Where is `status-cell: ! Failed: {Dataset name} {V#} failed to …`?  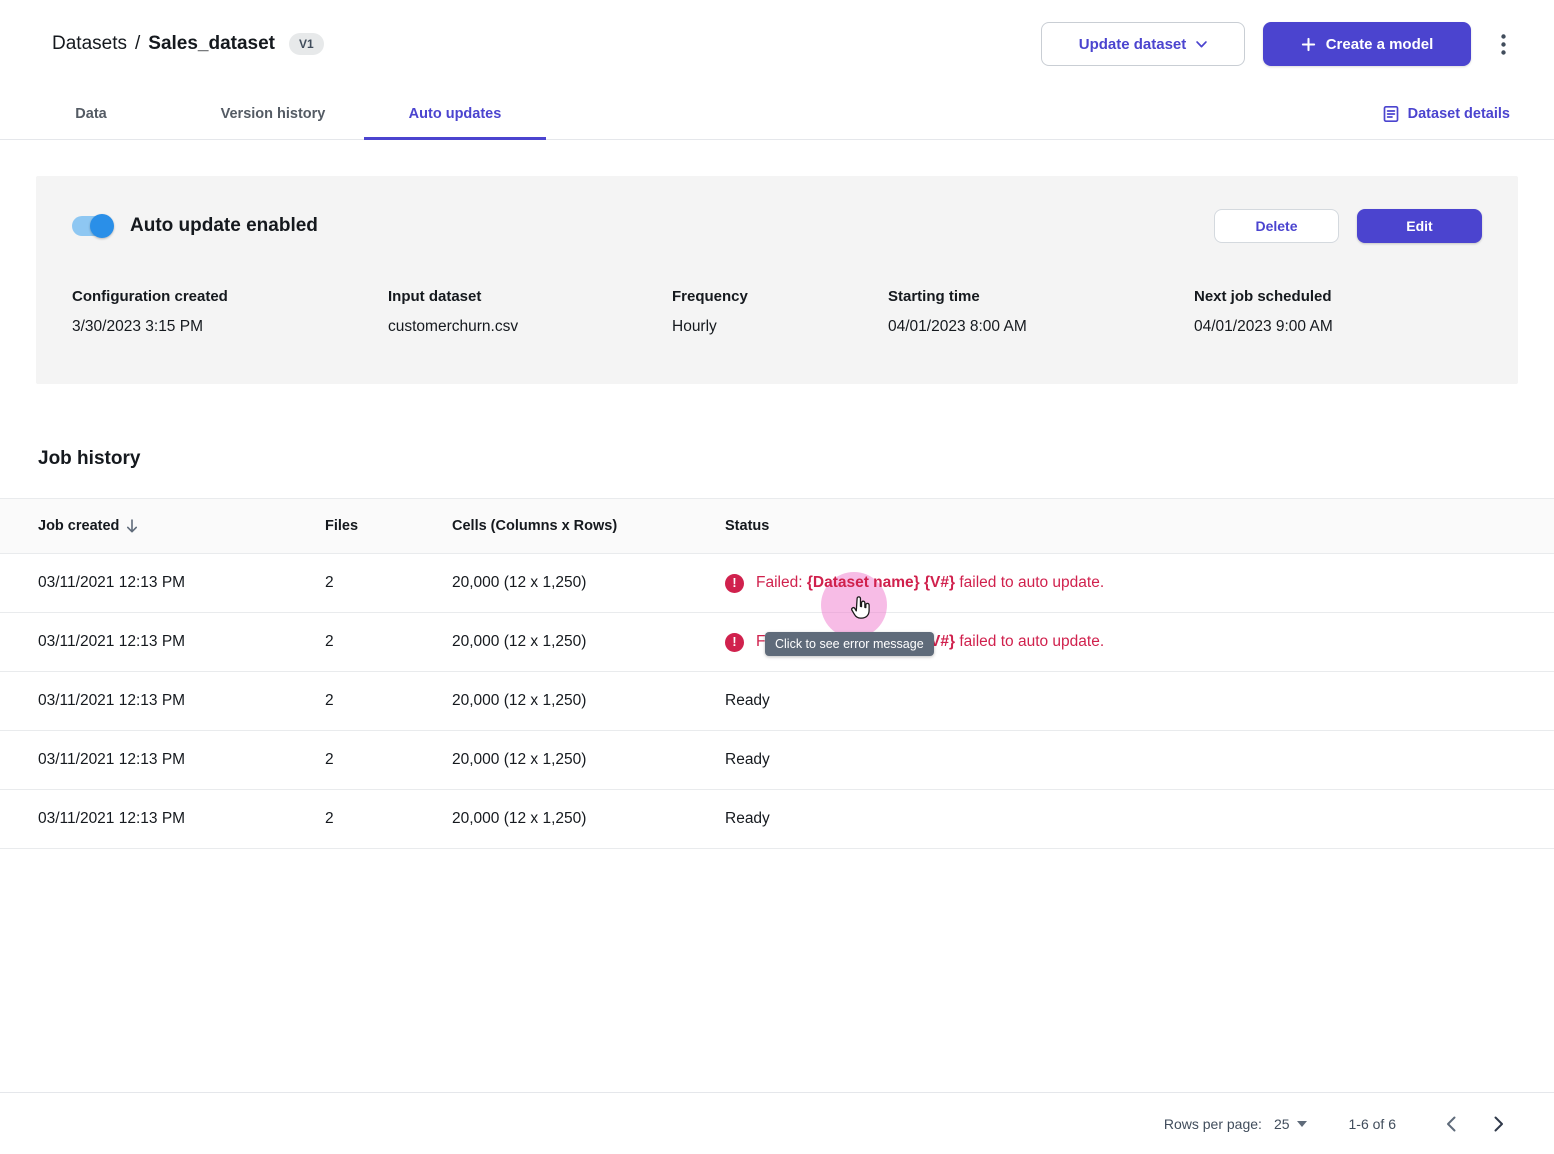
status-cell: ! Failed: {Dataset name} {V#} failed to … is located at coordinates (1120, 613).